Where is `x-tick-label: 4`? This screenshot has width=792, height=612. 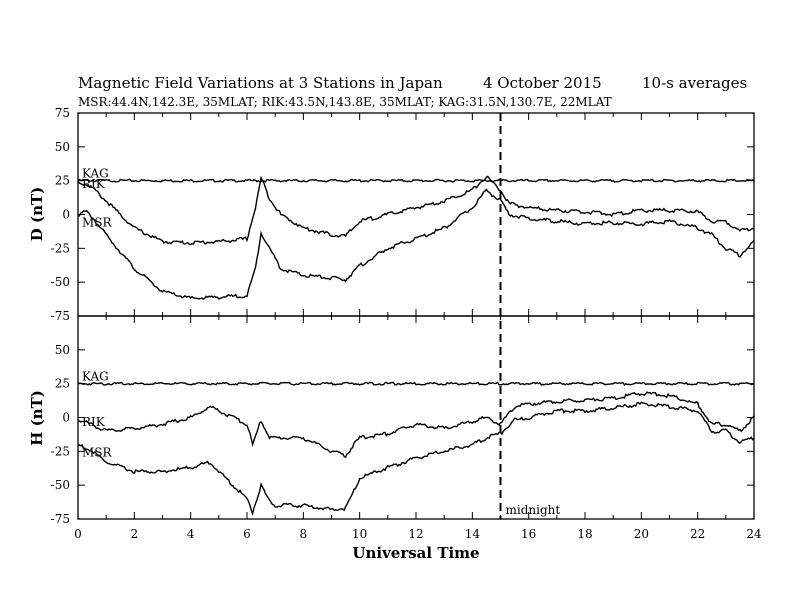
x-tick-label: 4 is located at coordinates (191, 534).